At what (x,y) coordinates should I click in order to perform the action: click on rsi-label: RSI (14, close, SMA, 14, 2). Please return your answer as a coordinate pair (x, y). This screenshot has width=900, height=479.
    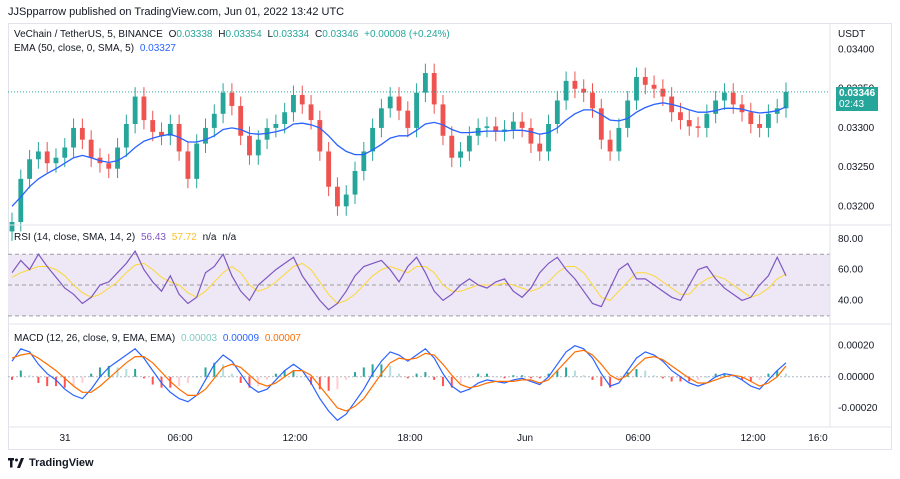
    Looking at the image, I should click on (75, 237).